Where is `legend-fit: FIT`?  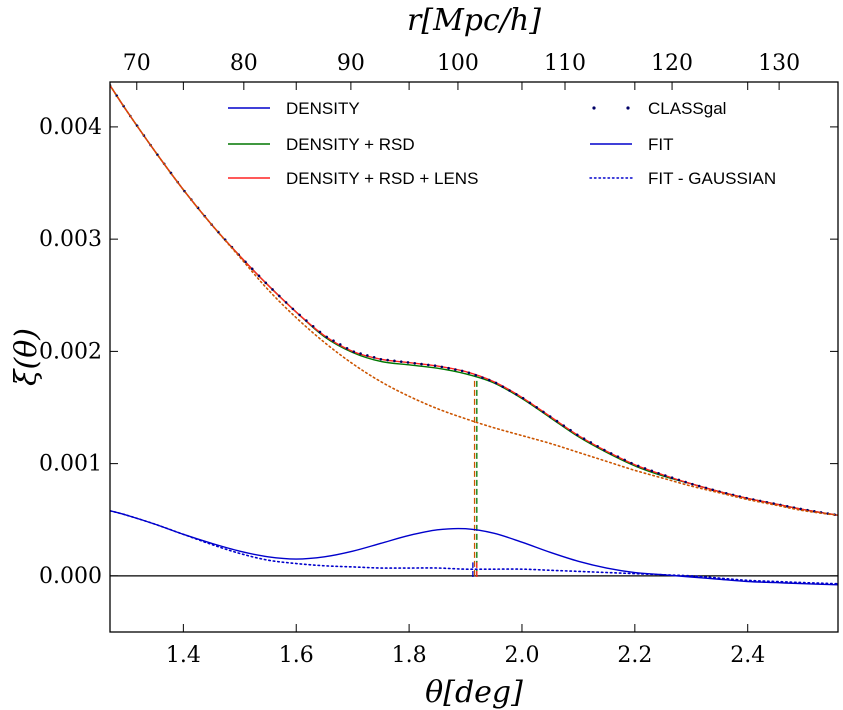 legend-fit: FIT is located at coordinates (632, 144).